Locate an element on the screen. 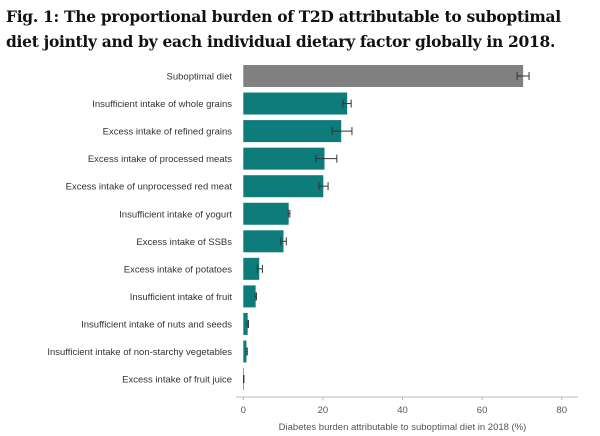  category-label: Excess intake of refined grains is located at coordinates (168, 132).